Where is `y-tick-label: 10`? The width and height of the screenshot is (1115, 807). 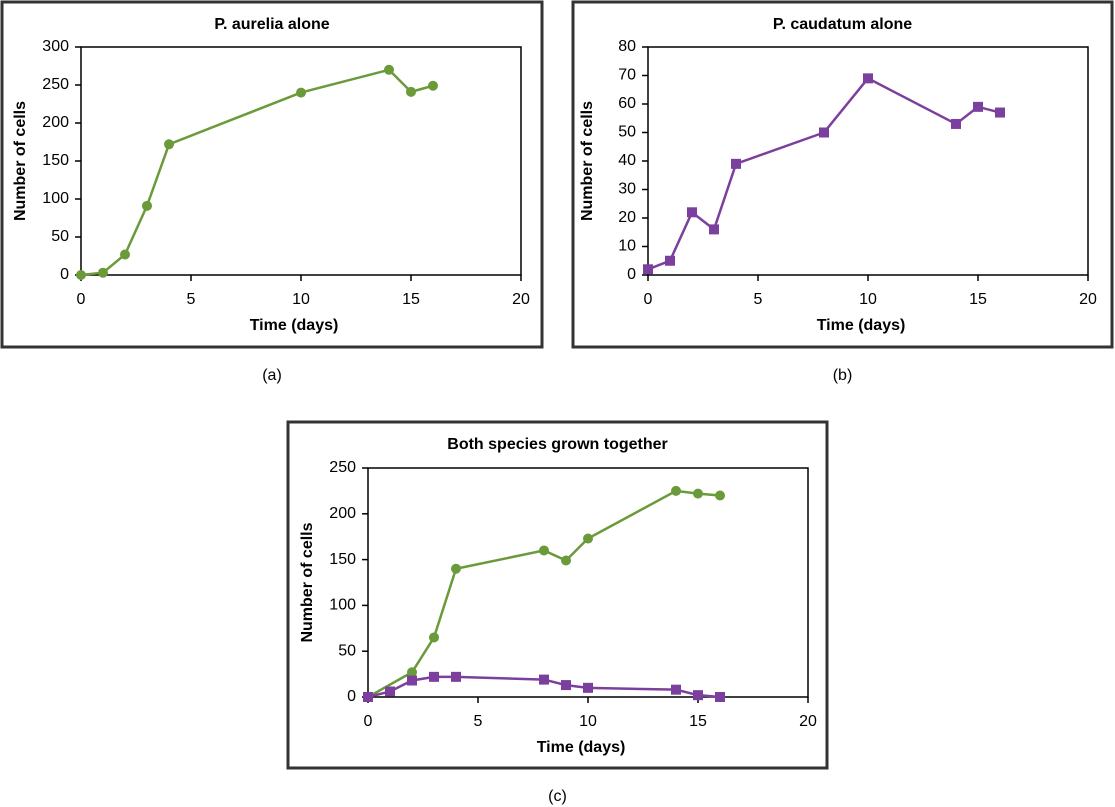
y-tick-label: 10 is located at coordinates (627, 246).